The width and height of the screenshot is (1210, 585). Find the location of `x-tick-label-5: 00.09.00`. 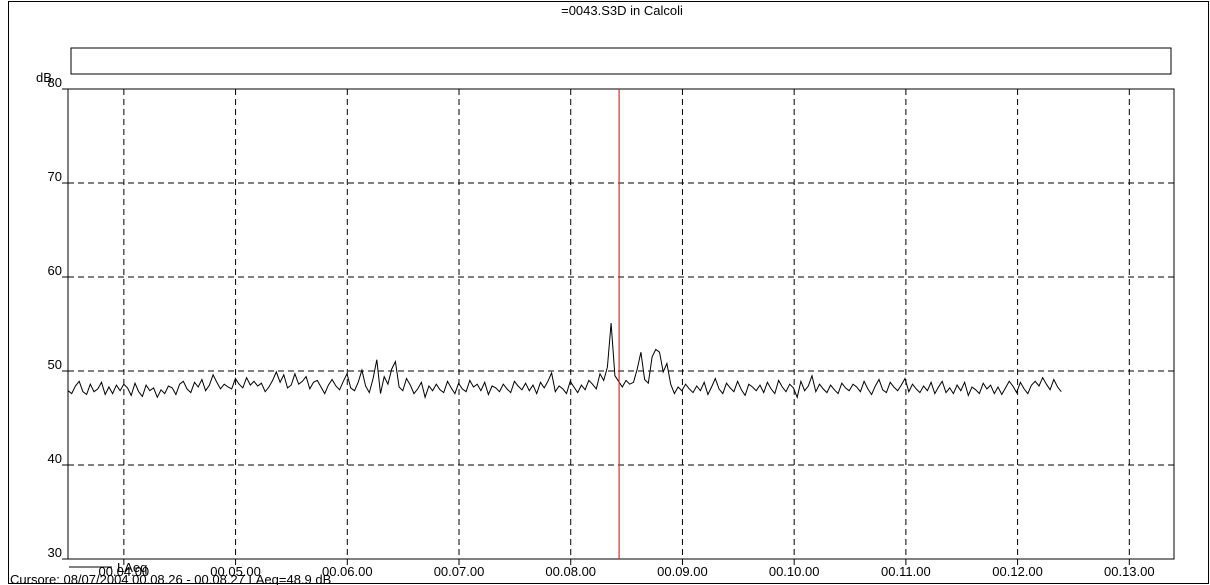

x-tick-label-5: 00.09.00 is located at coordinates (682, 571).